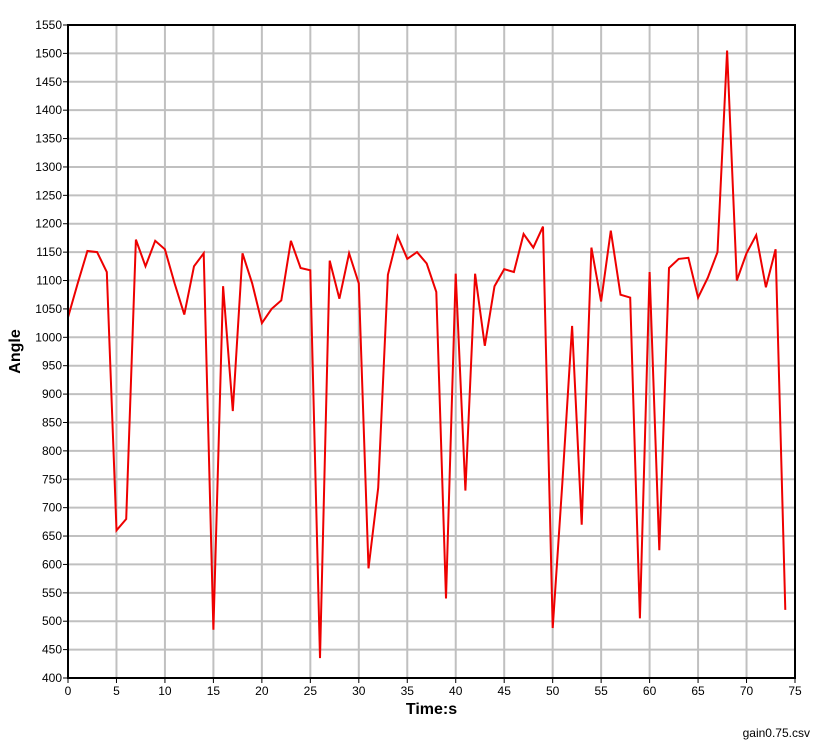 The width and height of the screenshot is (813, 743). I want to click on x-axis-ticks: 0 5 10 15 20 25 30 35 40 45 50 55 60 65 70 75, so click(433, 688).